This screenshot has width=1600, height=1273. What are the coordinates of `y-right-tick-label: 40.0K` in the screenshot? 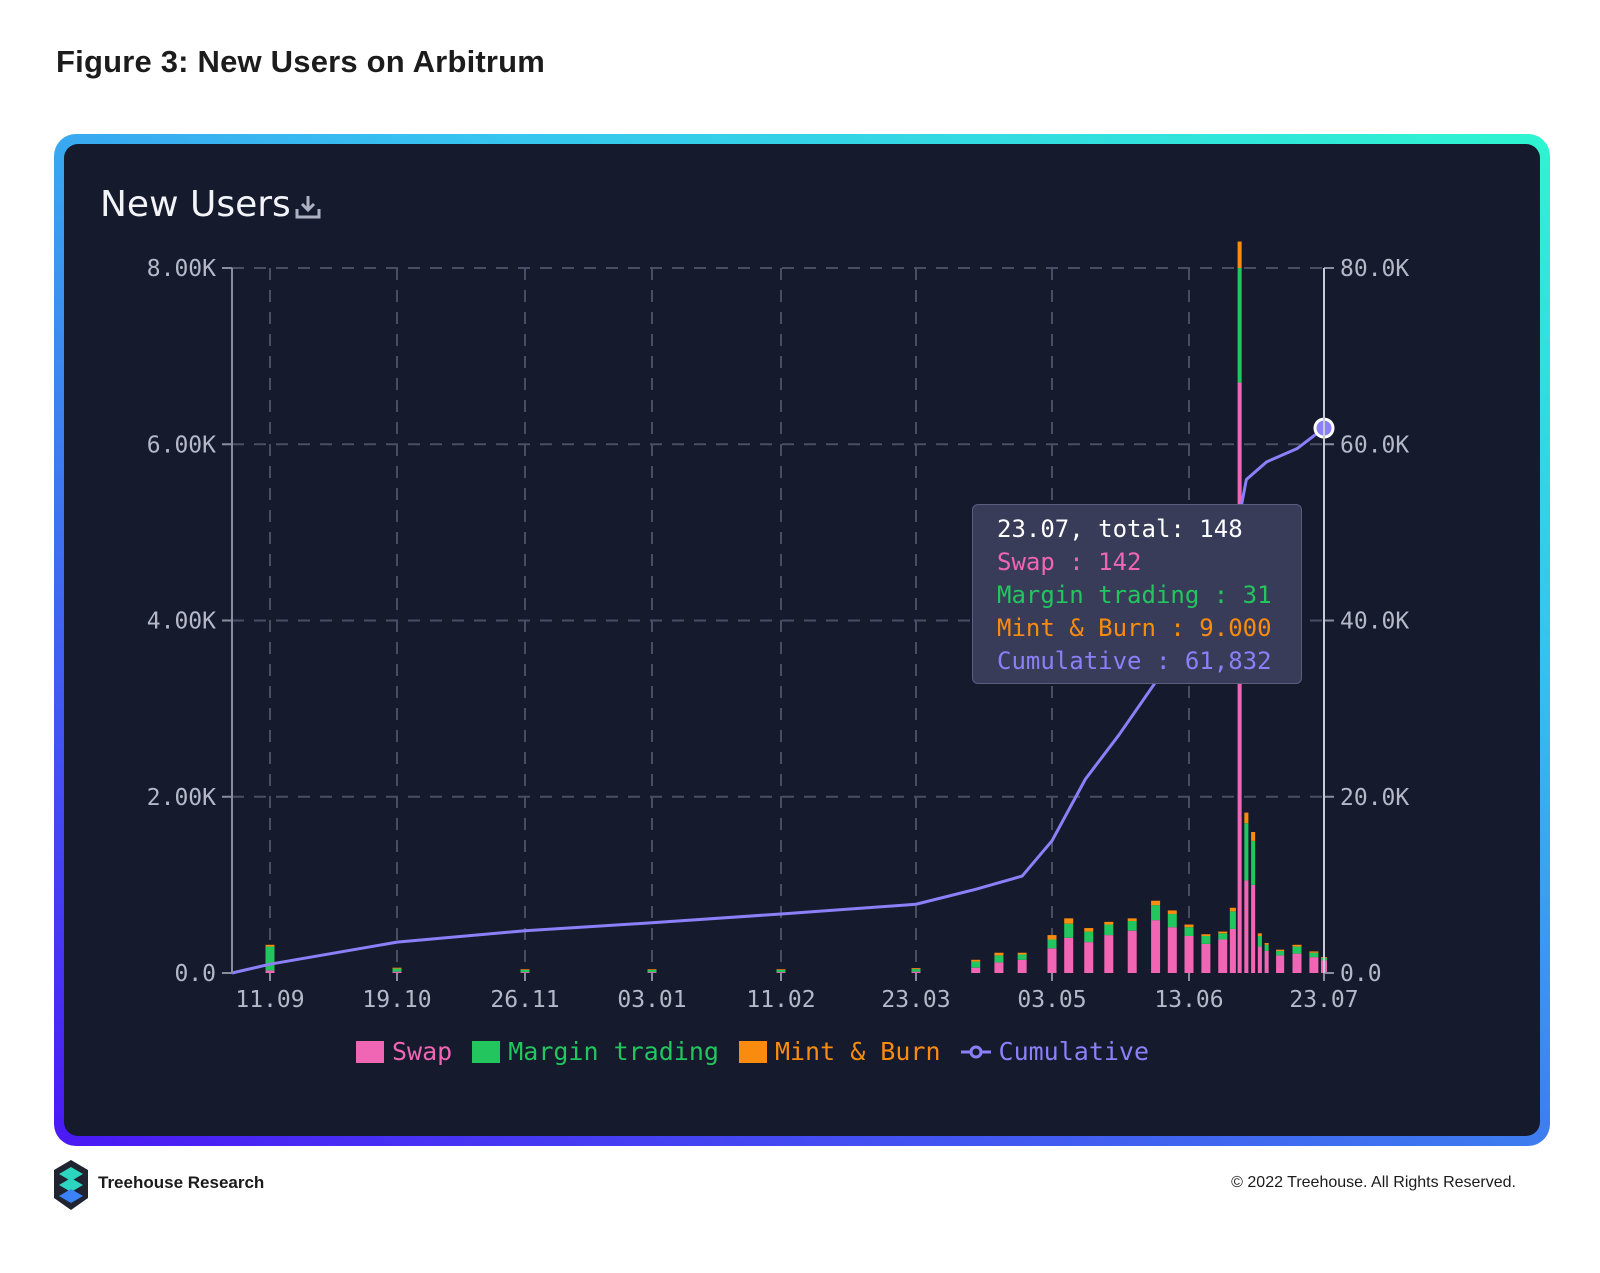 It's located at (1374, 622).